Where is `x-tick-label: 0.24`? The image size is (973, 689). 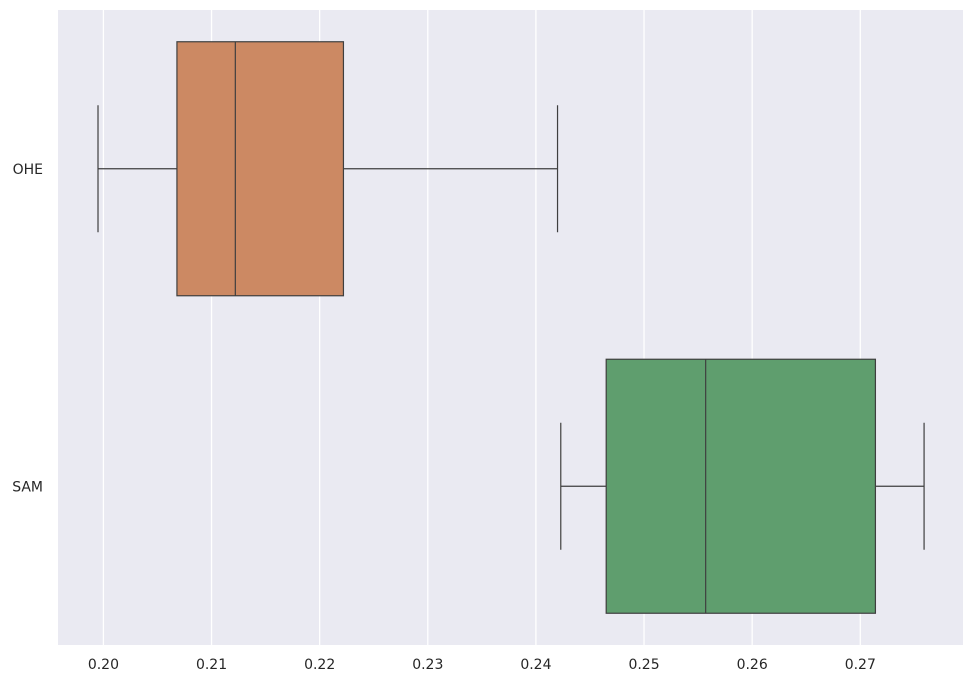 x-tick-label: 0.24 is located at coordinates (535, 665).